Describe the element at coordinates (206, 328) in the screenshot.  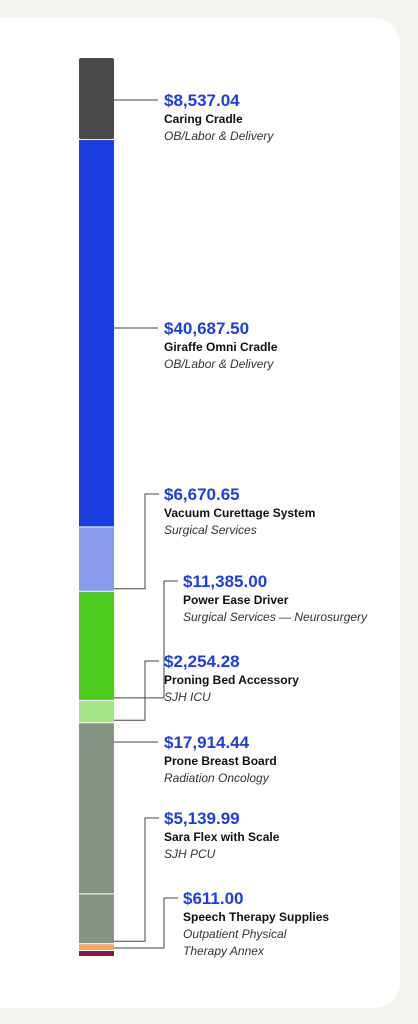
I see `amount-label: $40,687.50` at that location.